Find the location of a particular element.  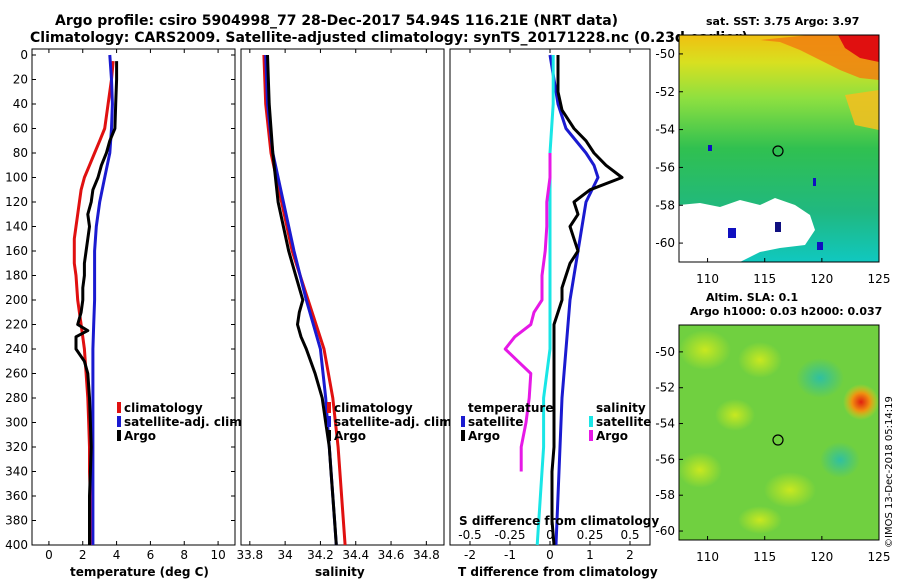

series-line-argo is located at coordinates (302, 300).